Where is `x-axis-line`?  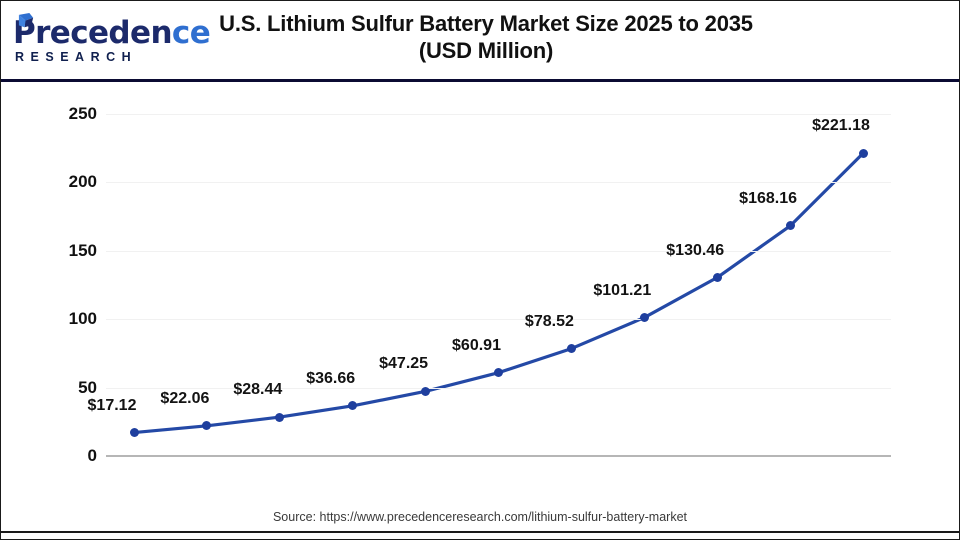 x-axis-line is located at coordinates (498, 456).